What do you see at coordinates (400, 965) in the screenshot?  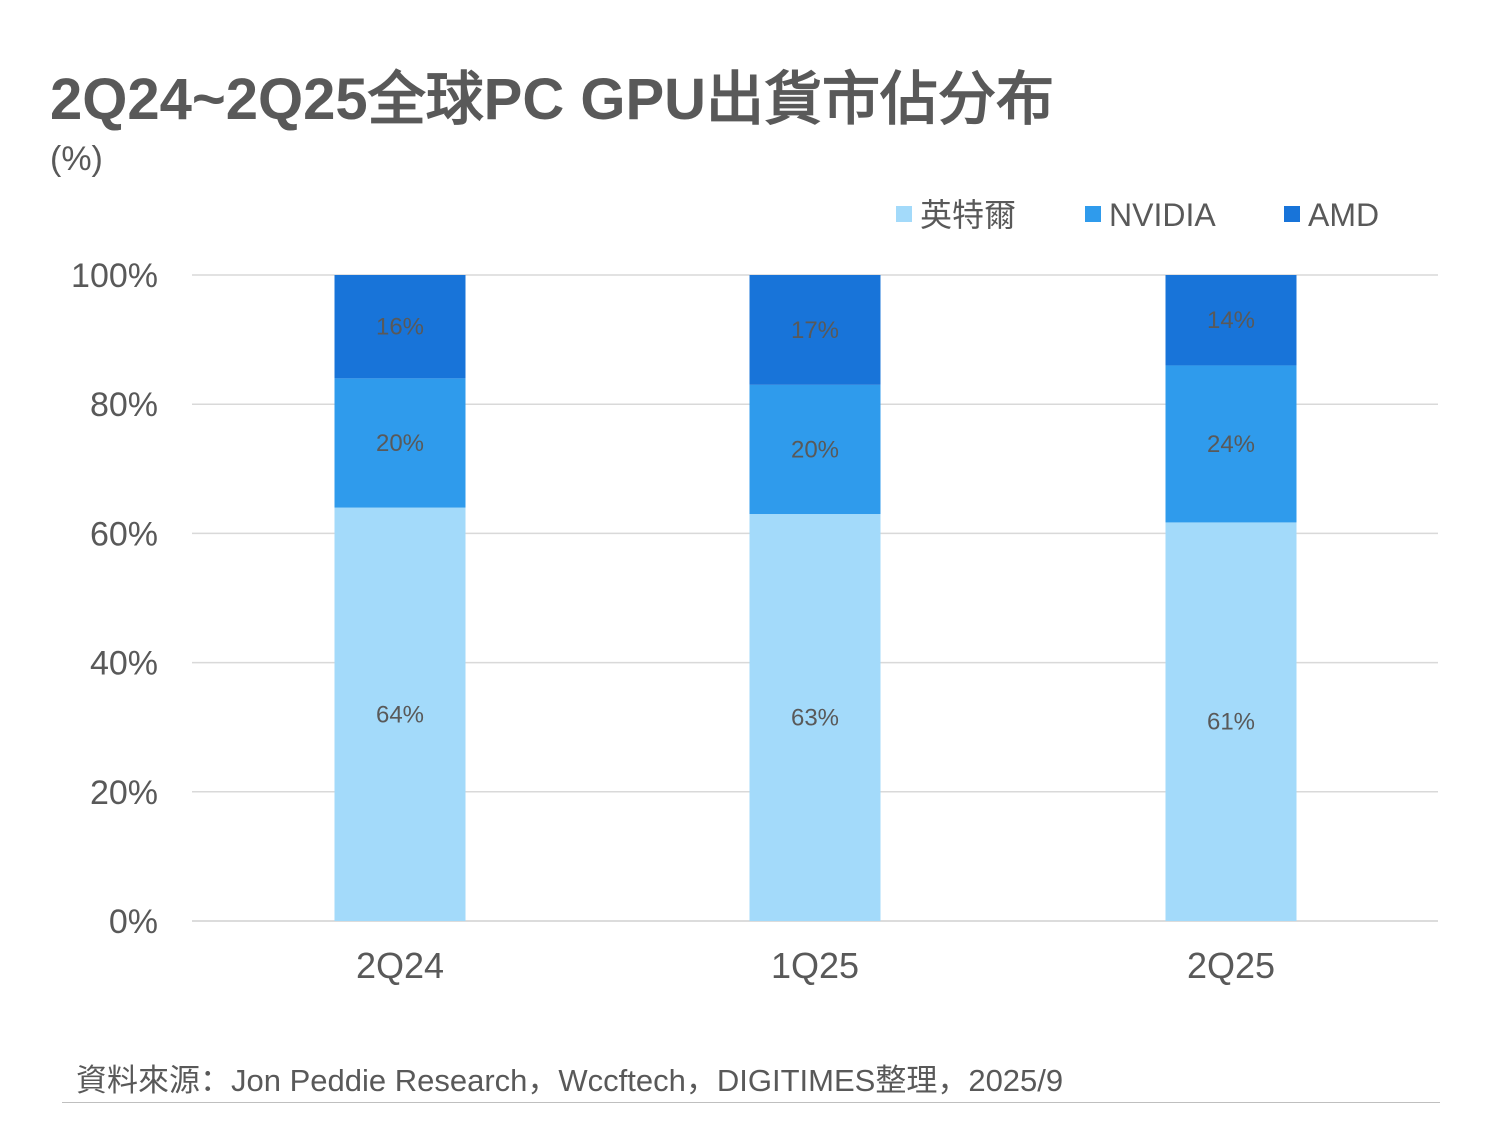 I see `x-tick-label: 2Q24` at bounding box center [400, 965].